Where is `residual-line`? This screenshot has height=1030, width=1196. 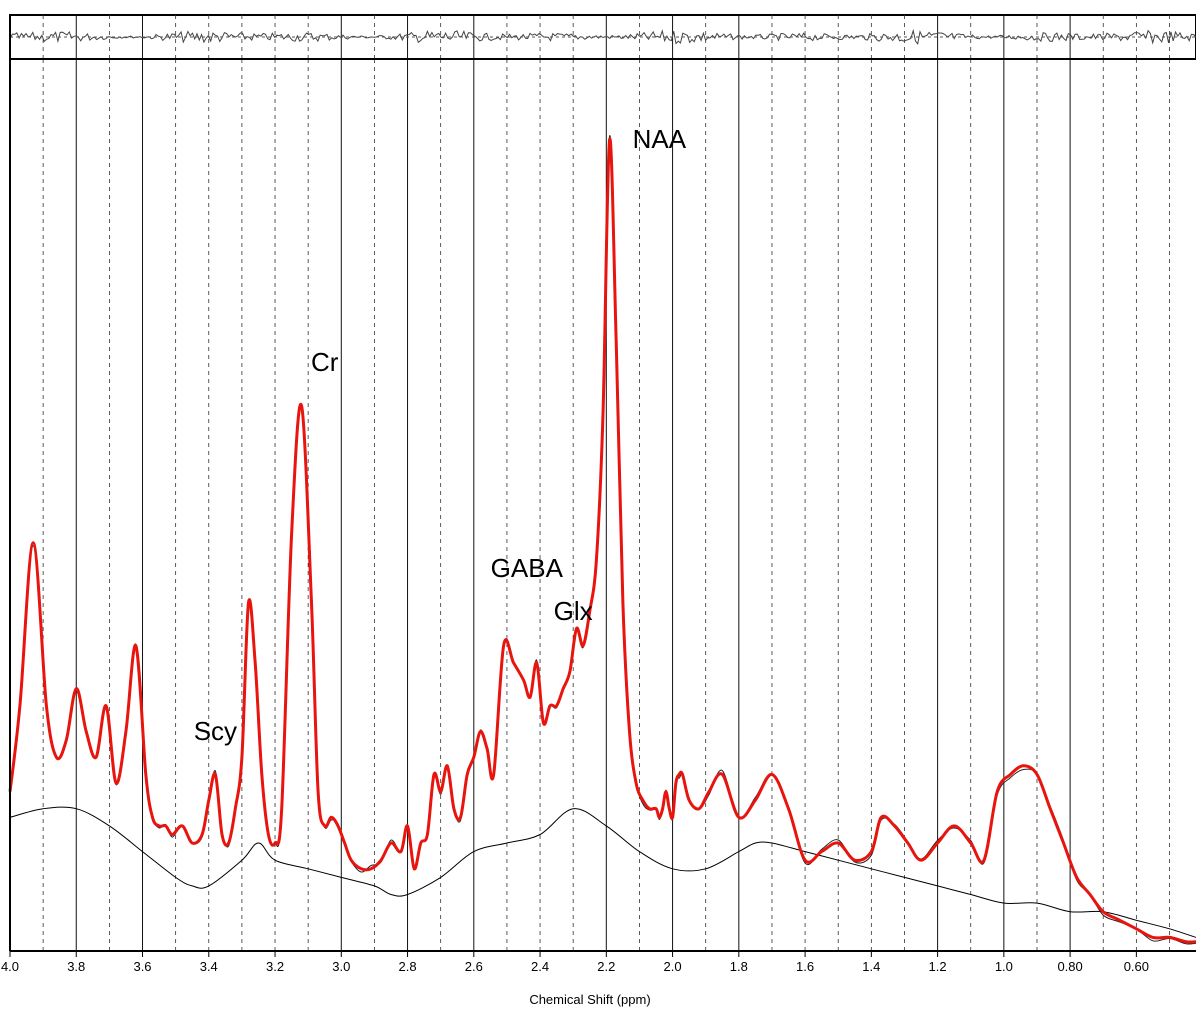 residual-line is located at coordinates (602, 36).